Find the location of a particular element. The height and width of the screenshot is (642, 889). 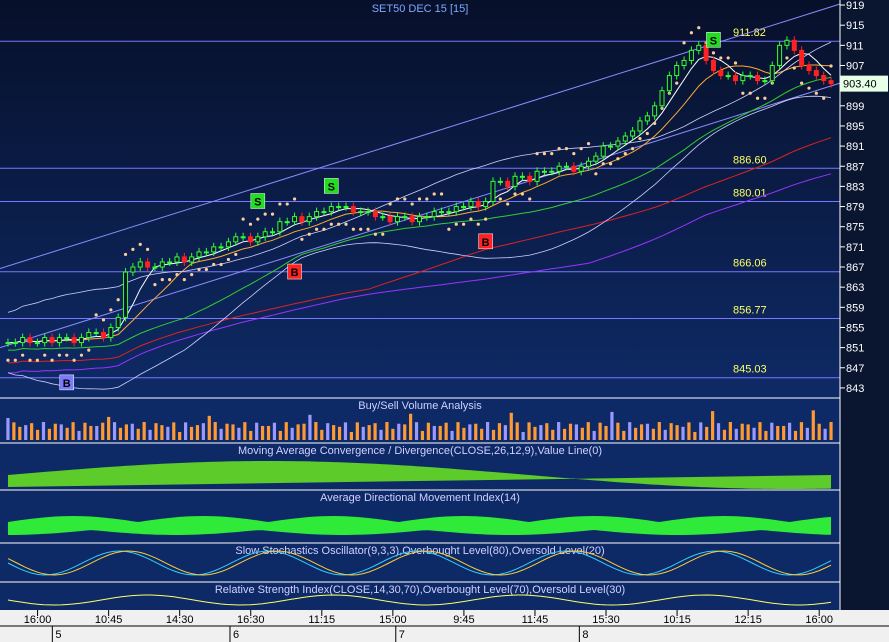

price-axis-background is located at coordinates (864, 313).